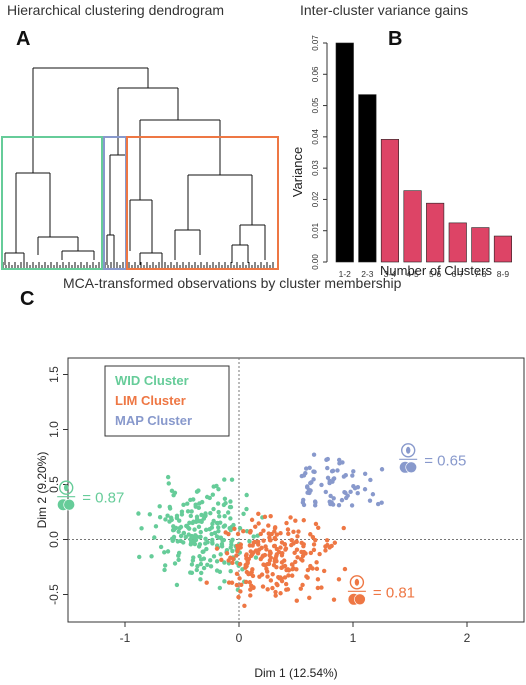 The width and height of the screenshot is (526, 685). What do you see at coordinates (436, 270) in the screenshot?
I see `variance-xlabel: Number of Clusters` at bounding box center [436, 270].